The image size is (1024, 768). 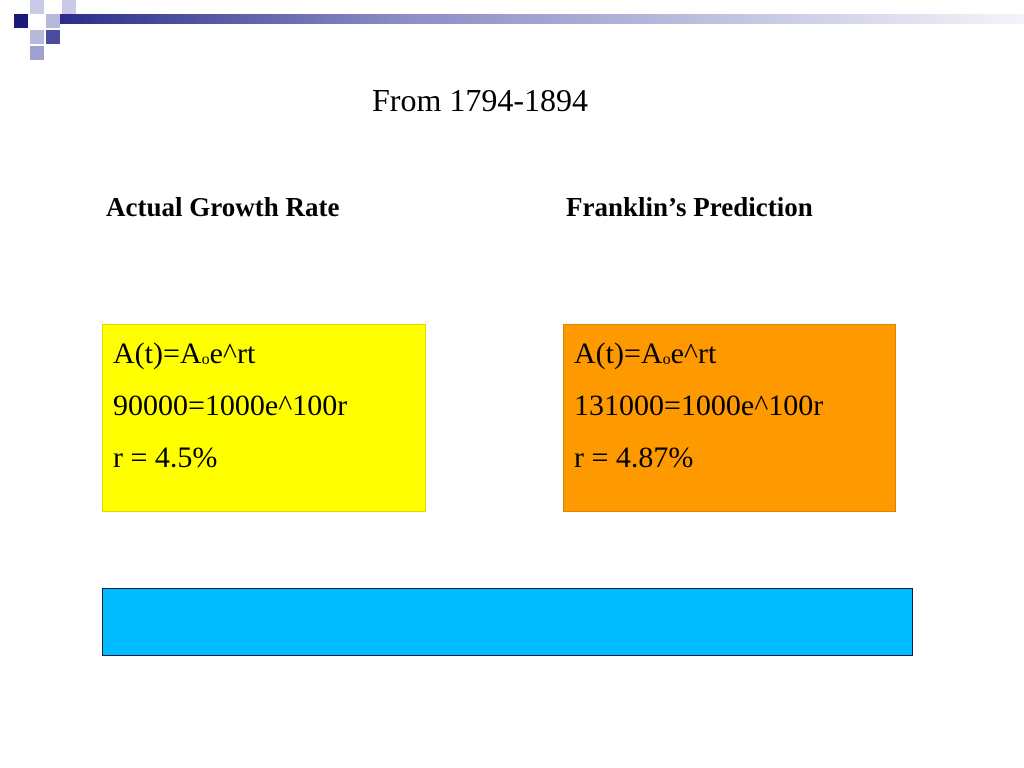 What do you see at coordinates (634, 457) in the screenshot?
I see `prediction-rate-result: r = 4.87%` at bounding box center [634, 457].